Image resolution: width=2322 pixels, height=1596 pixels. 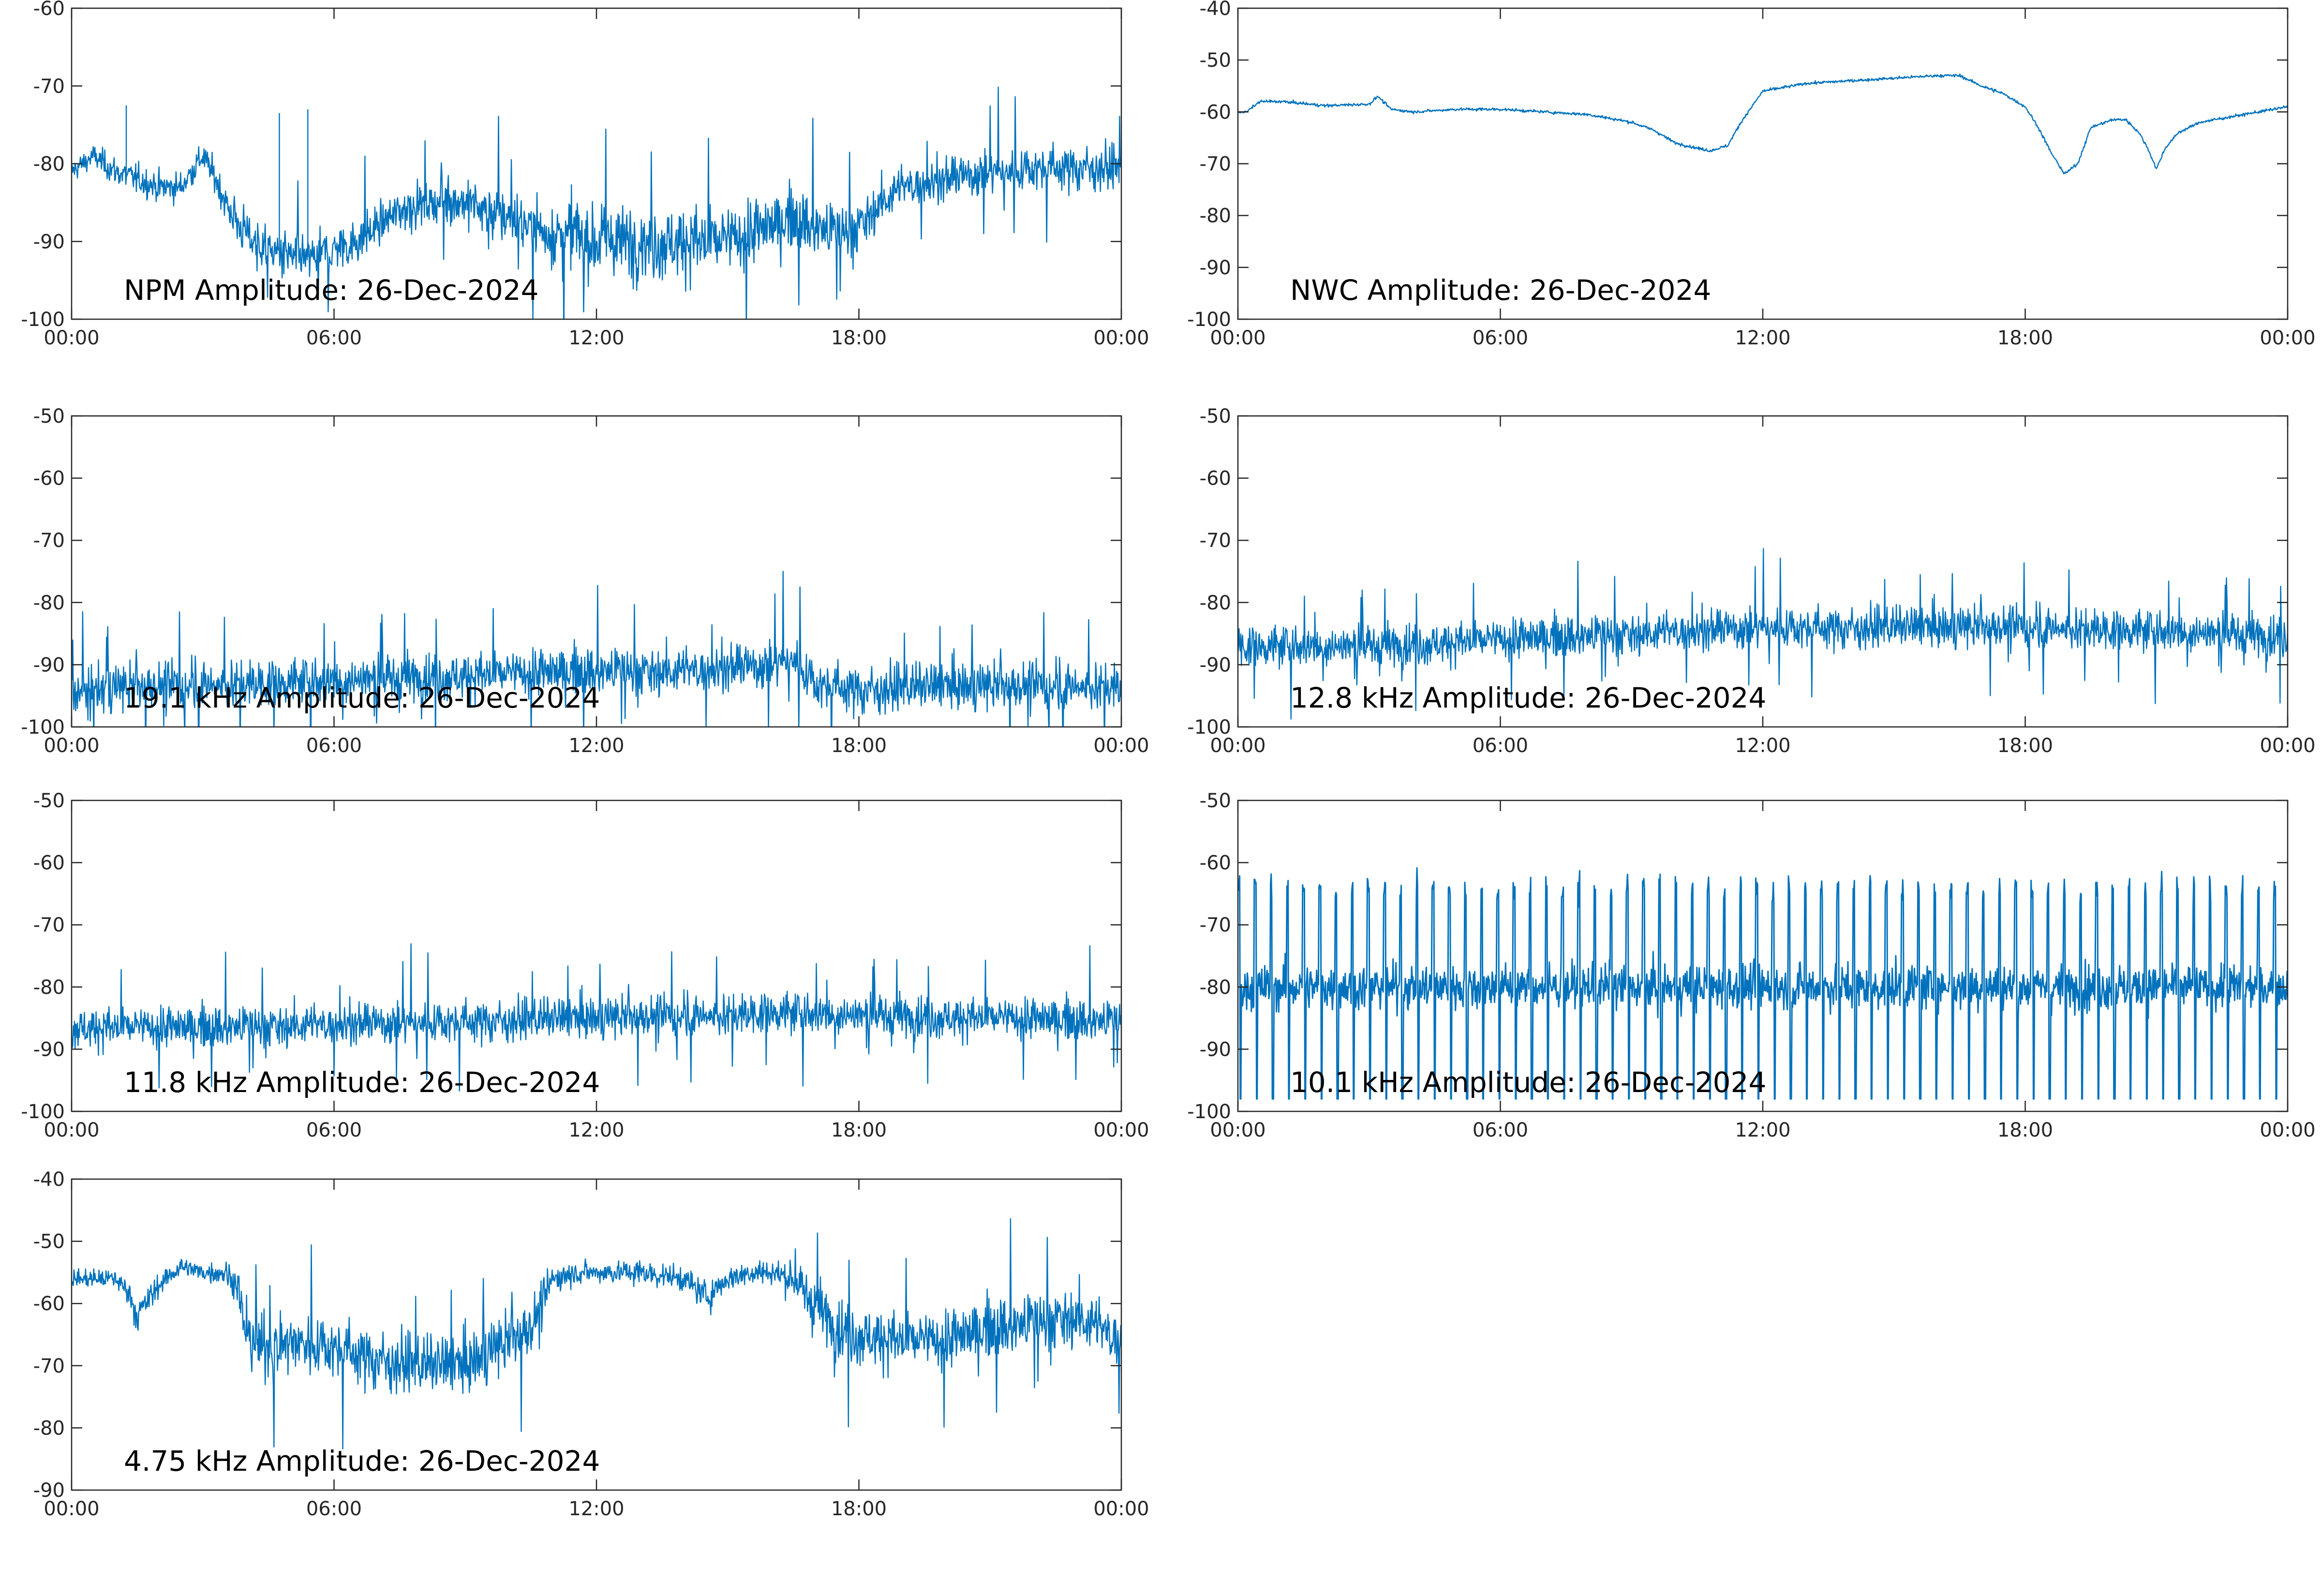 What do you see at coordinates (1528, 1082) in the screenshot?
I see `chart-title: 10.1 kHz Amplitude: 26-Dec-2024` at bounding box center [1528, 1082].